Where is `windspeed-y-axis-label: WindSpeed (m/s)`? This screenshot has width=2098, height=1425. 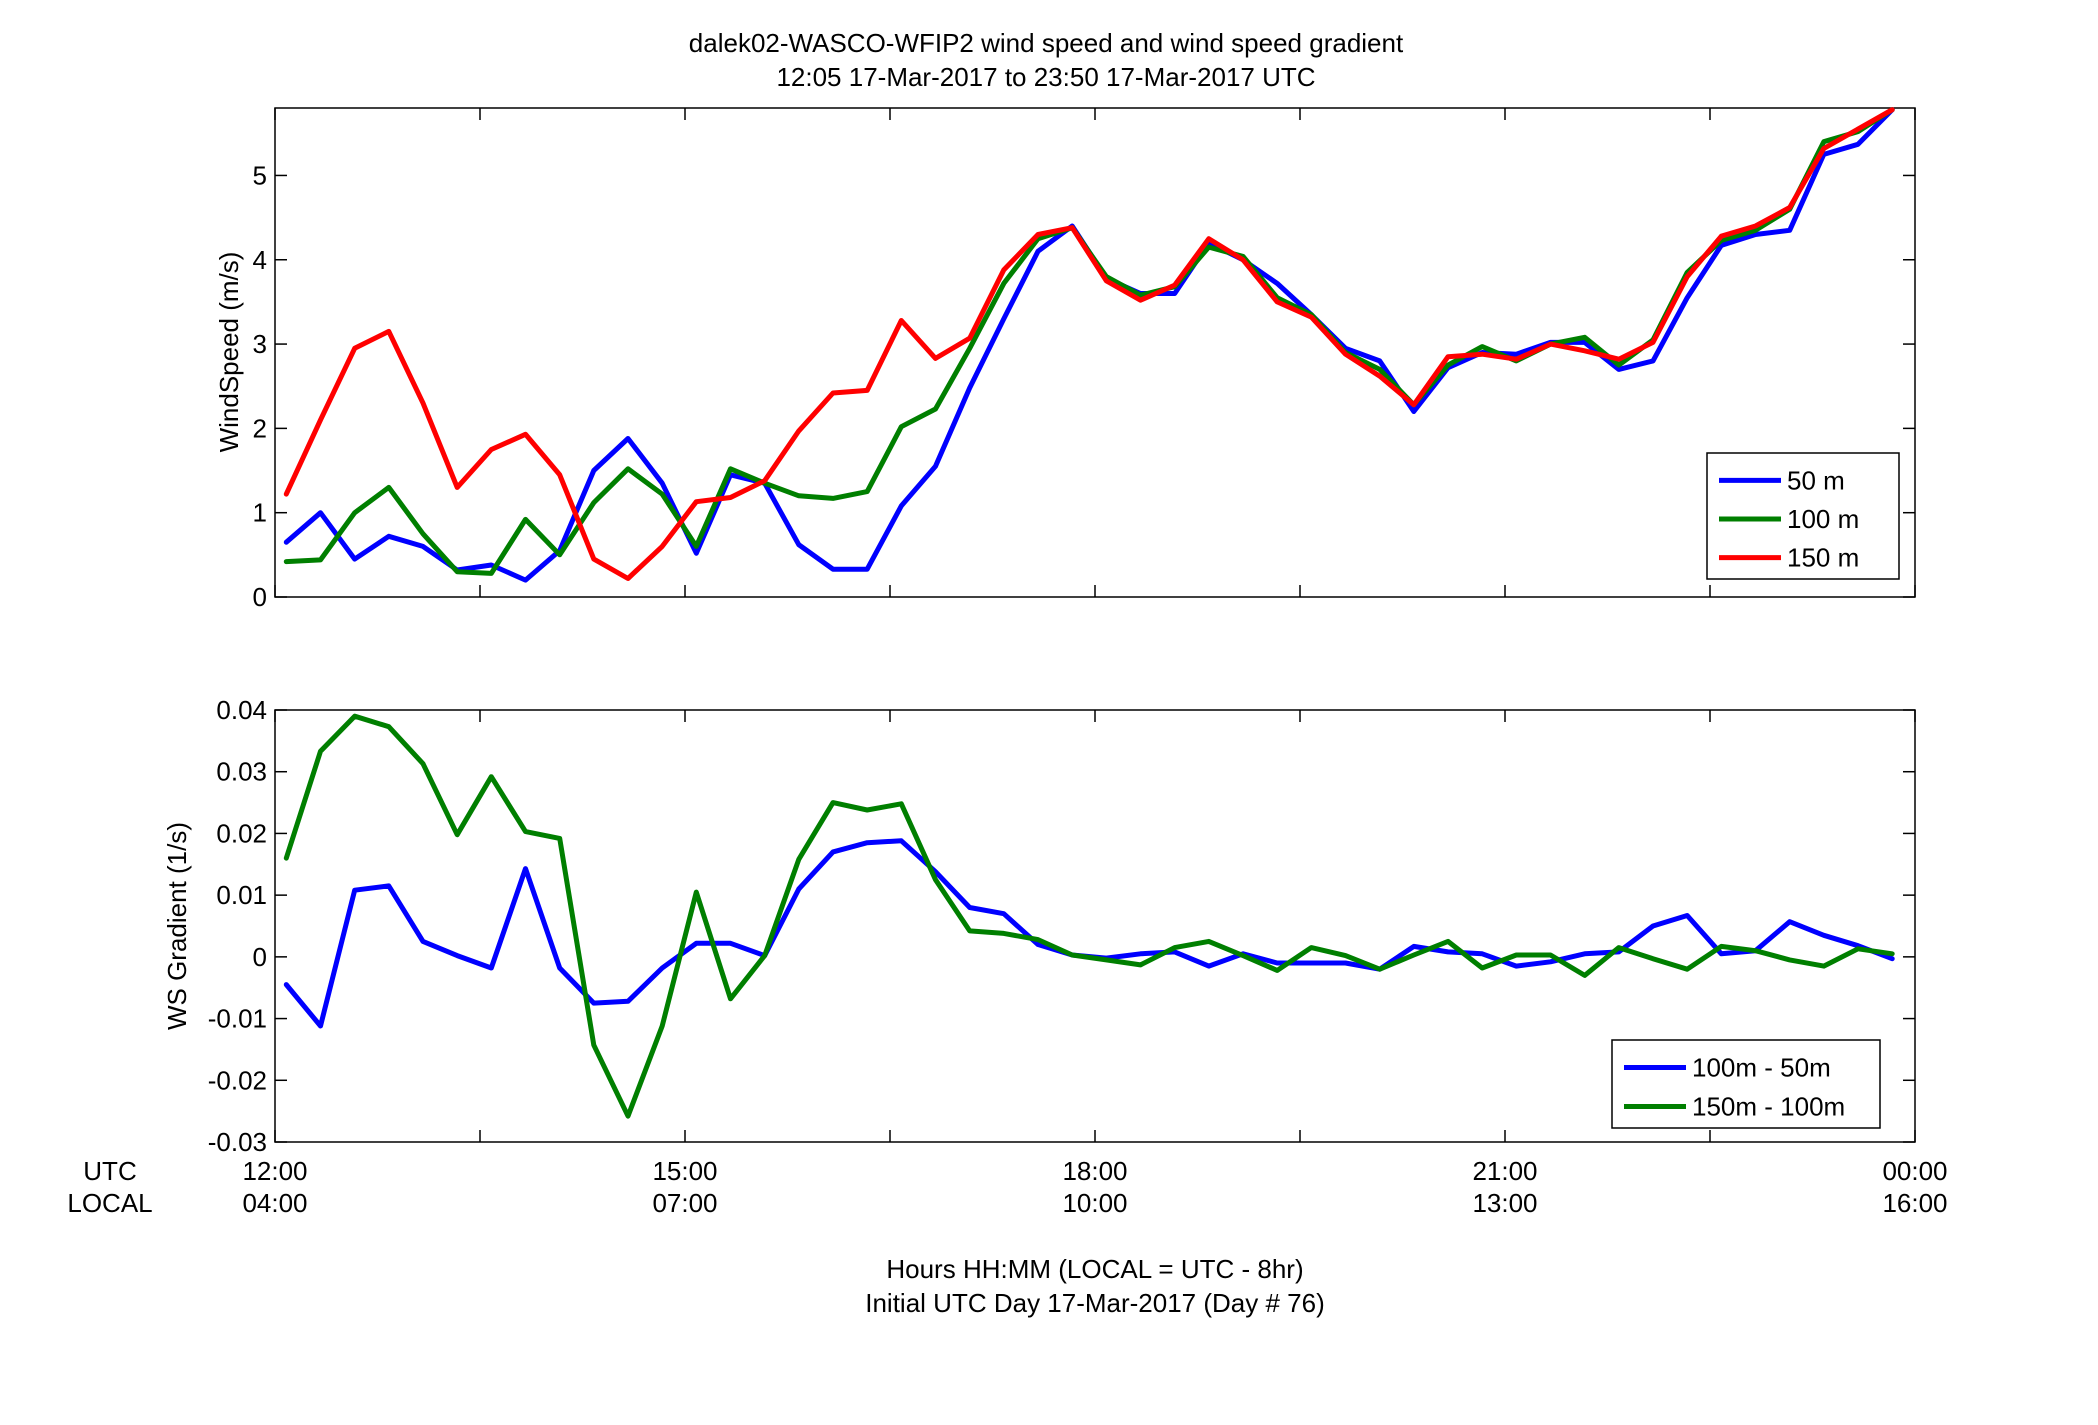
windspeed-y-axis-label: WindSpeed (m/s) is located at coordinates (229, 352).